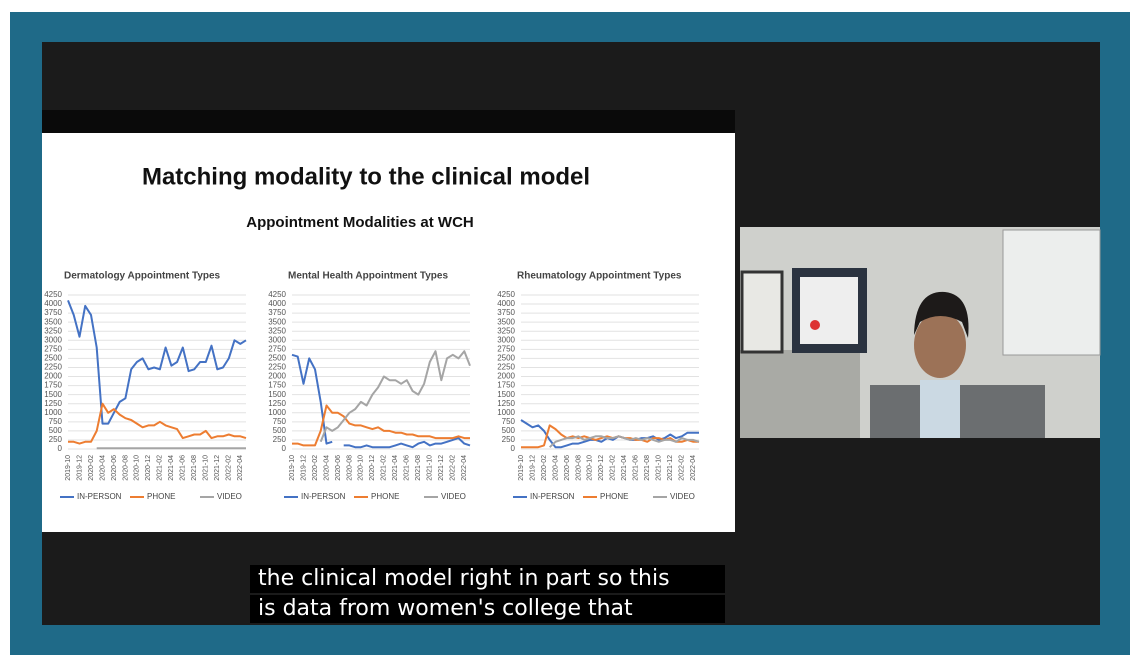 This screenshot has height=670, width=1142. What do you see at coordinates (487, 579) in the screenshot?
I see `caption-line: the clinical model right in part so this` at bounding box center [487, 579].